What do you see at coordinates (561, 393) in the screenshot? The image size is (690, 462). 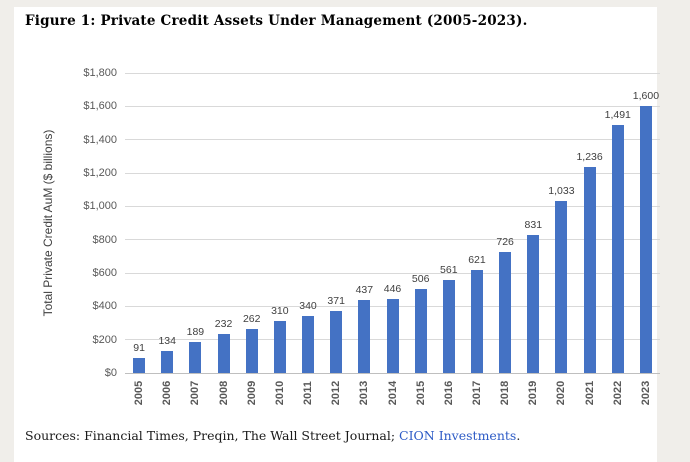 I see `x-tick-label: 2020` at bounding box center [561, 393].